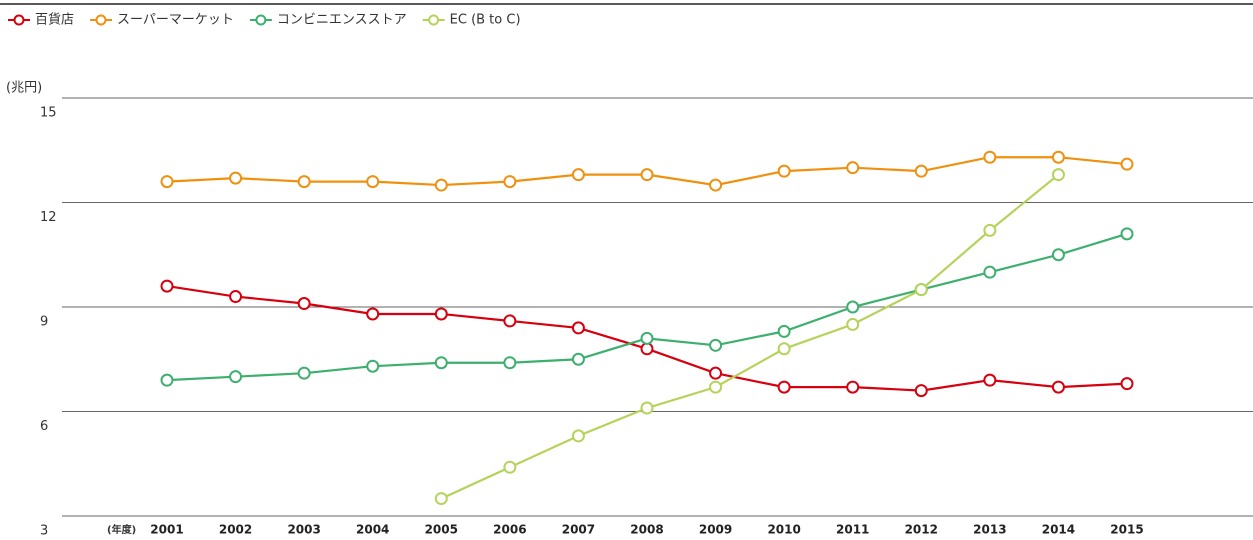 This screenshot has width=1253, height=540. Describe the element at coordinates (485, 20) in the screenshot. I see `legend-label: EC (B to C)` at that location.